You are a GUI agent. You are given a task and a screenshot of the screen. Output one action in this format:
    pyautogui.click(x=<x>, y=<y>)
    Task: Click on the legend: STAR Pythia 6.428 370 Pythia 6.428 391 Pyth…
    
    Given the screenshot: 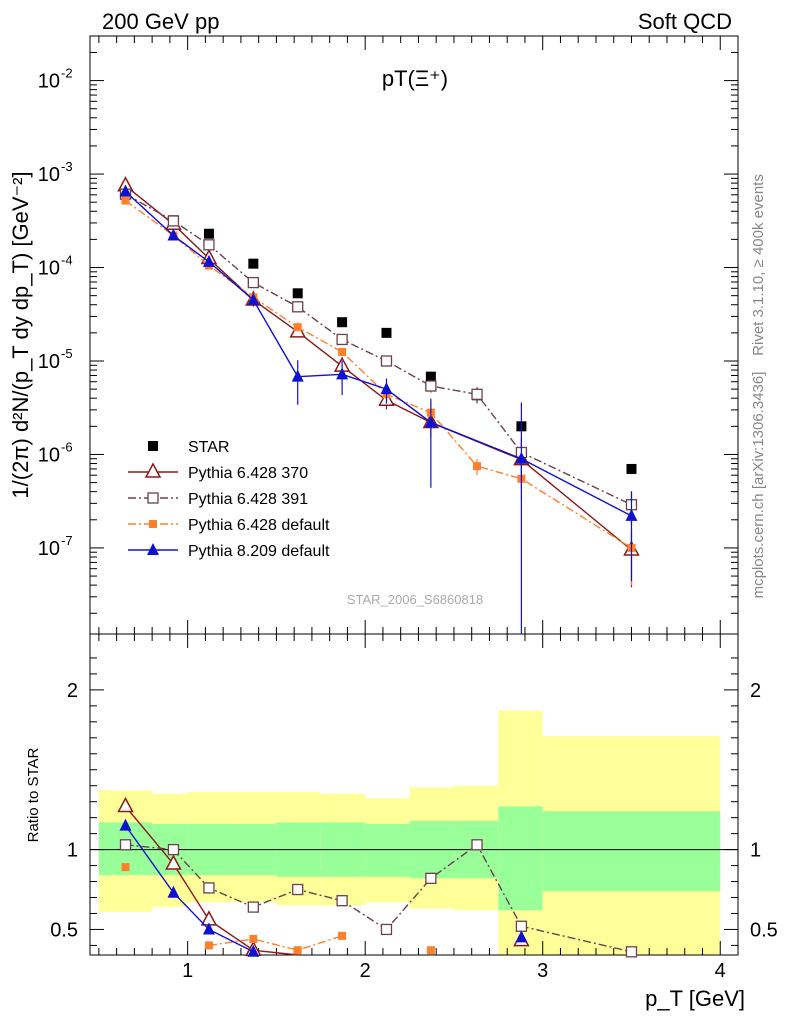 What is the action you would take?
    pyautogui.click(x=229, y=499)
    